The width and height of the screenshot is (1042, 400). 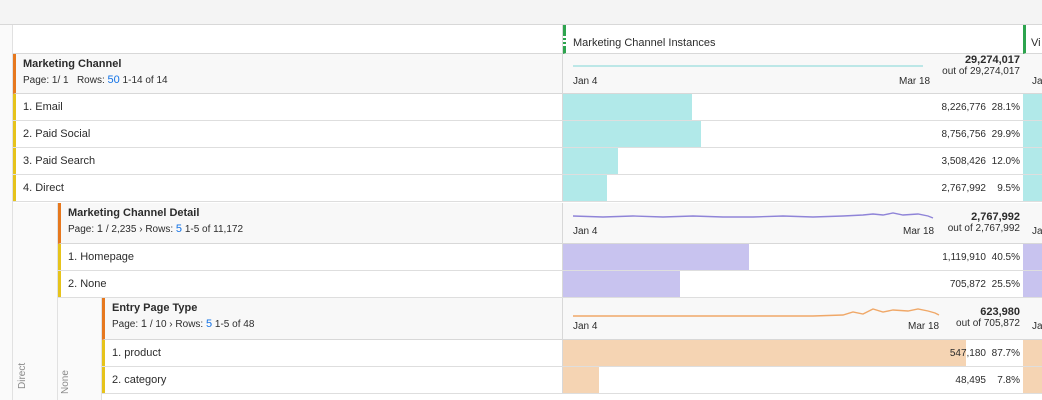 I want to click on row-label: 1. Email, so click(x=288, y=107).